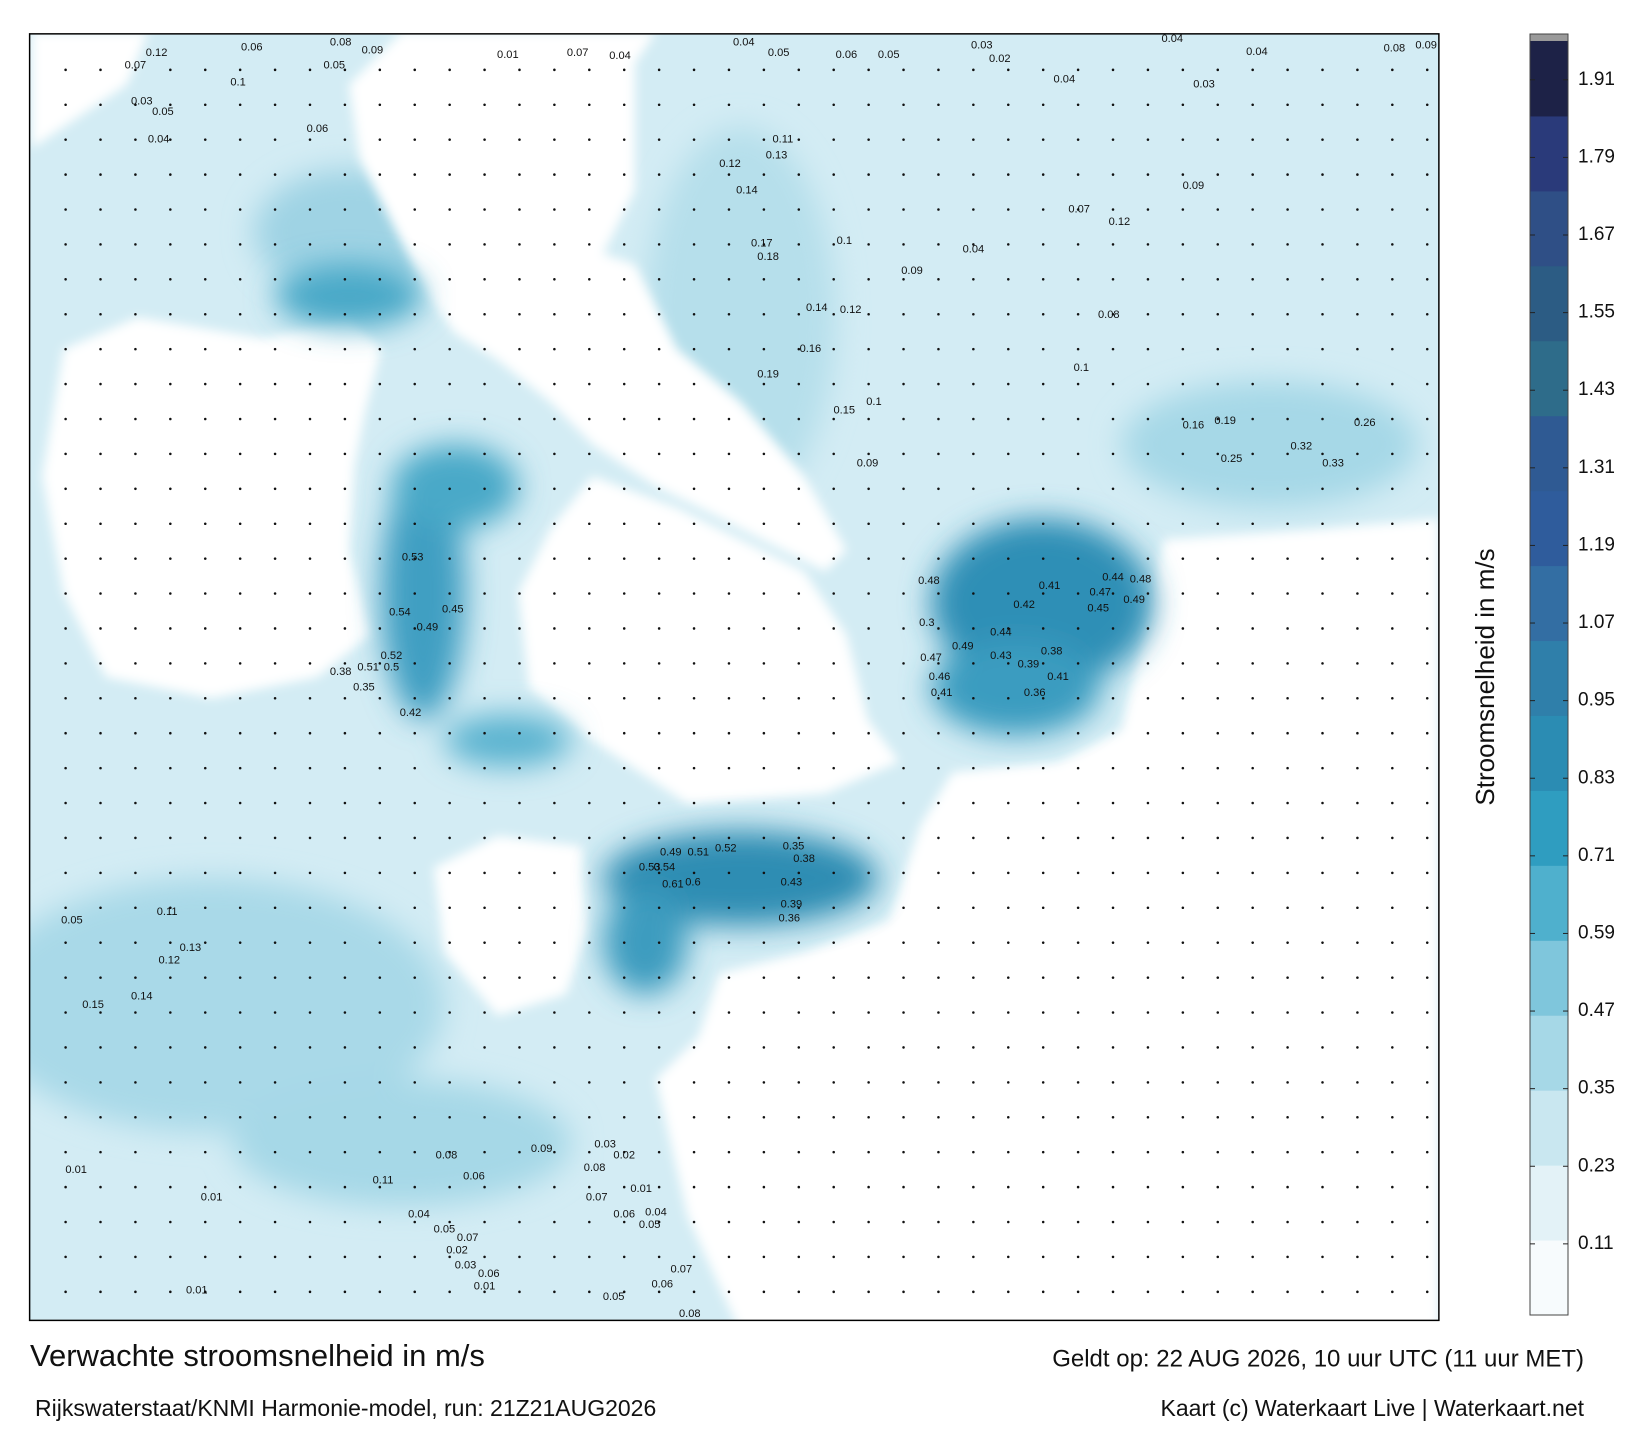 The image size is (1650, 1455). What do you see at coordinates (974, 250) in the screenshot?
I see `speed-label: 0.04` at bounding box center [974, 250].